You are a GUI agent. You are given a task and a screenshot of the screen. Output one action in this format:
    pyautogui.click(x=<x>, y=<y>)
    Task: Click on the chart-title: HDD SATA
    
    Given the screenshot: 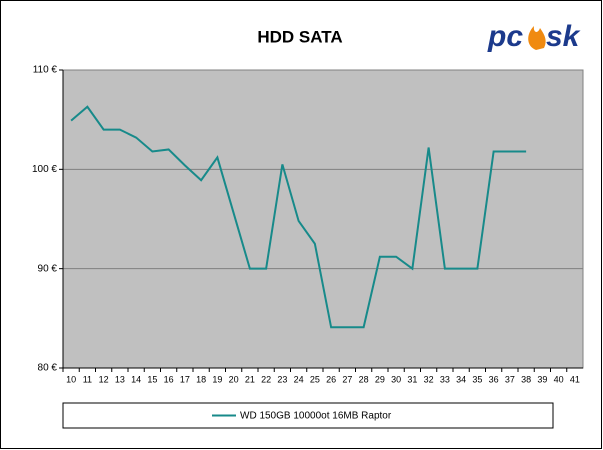 What is the action you would take?
    pyautogui.click(x=299, y=36)
    